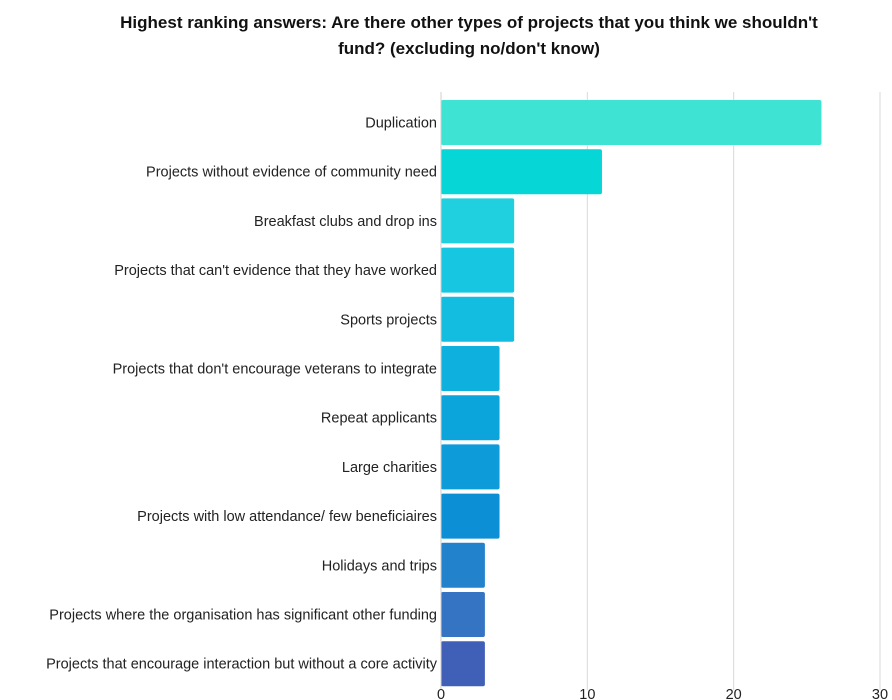 The image size is (892, 700). I want to click on category-label: Duplication, so click(401, 124).